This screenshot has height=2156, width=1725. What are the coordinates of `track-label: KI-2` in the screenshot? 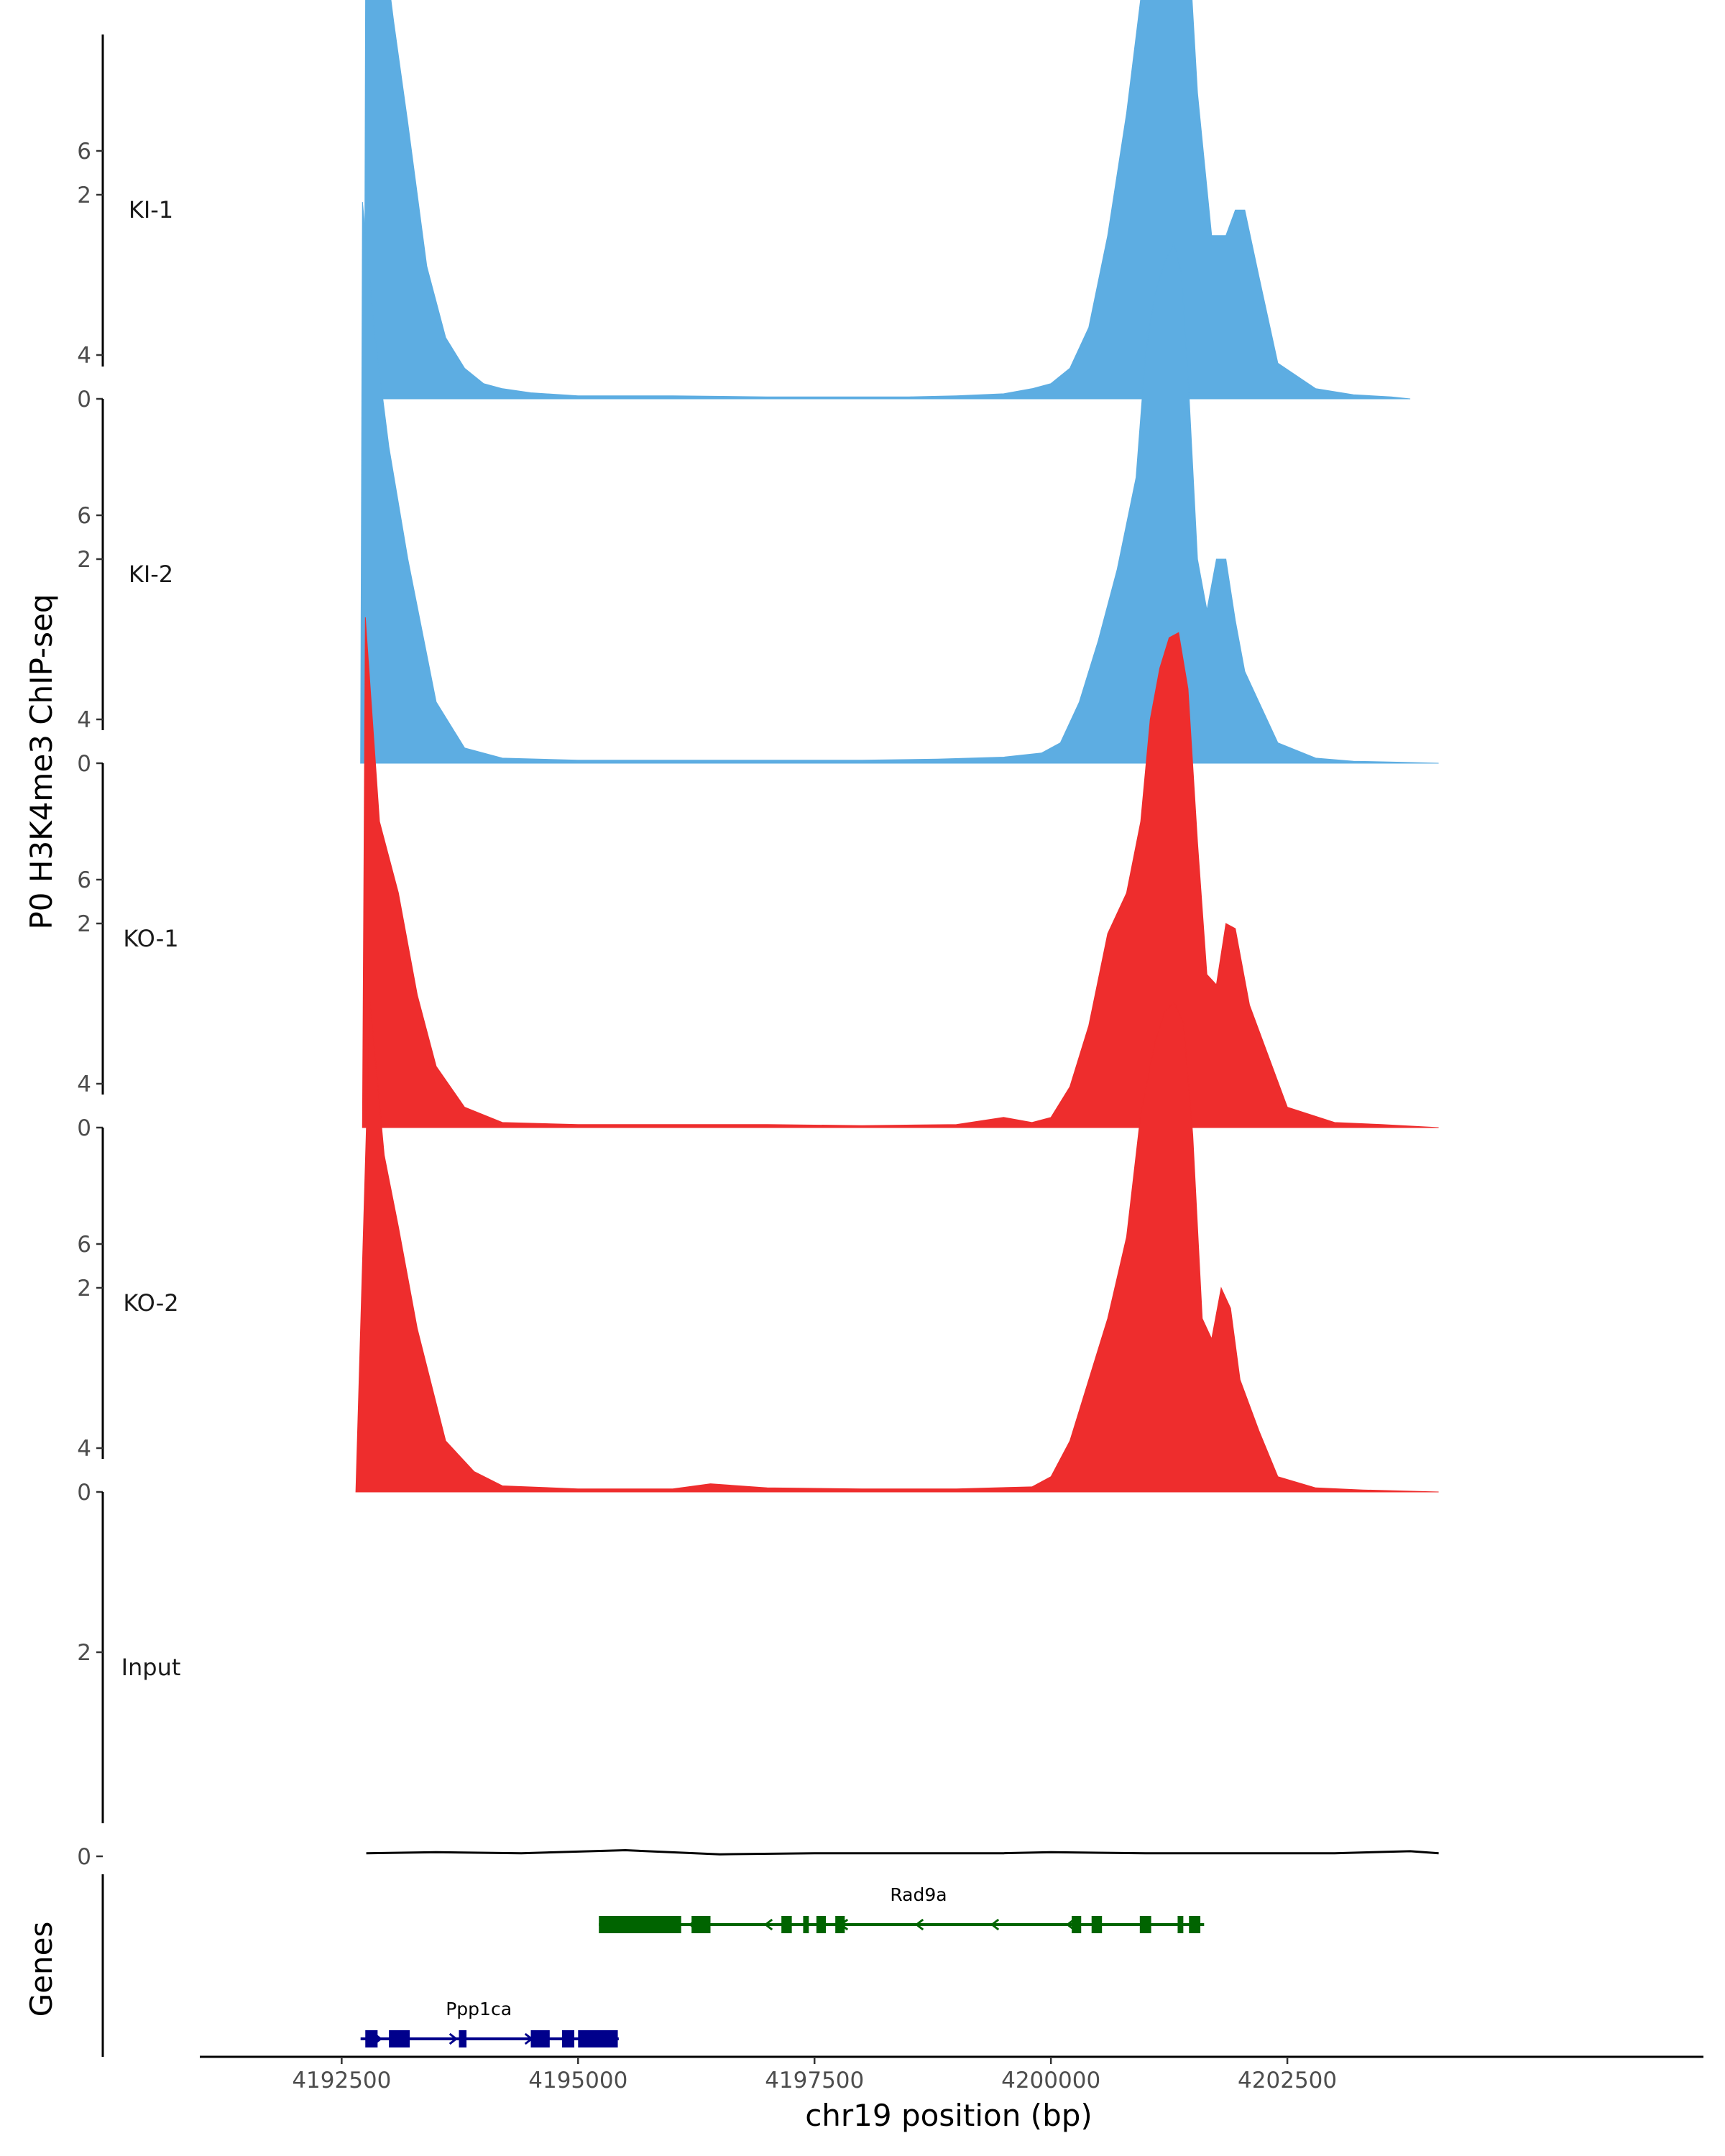 It's located at (151, 575).